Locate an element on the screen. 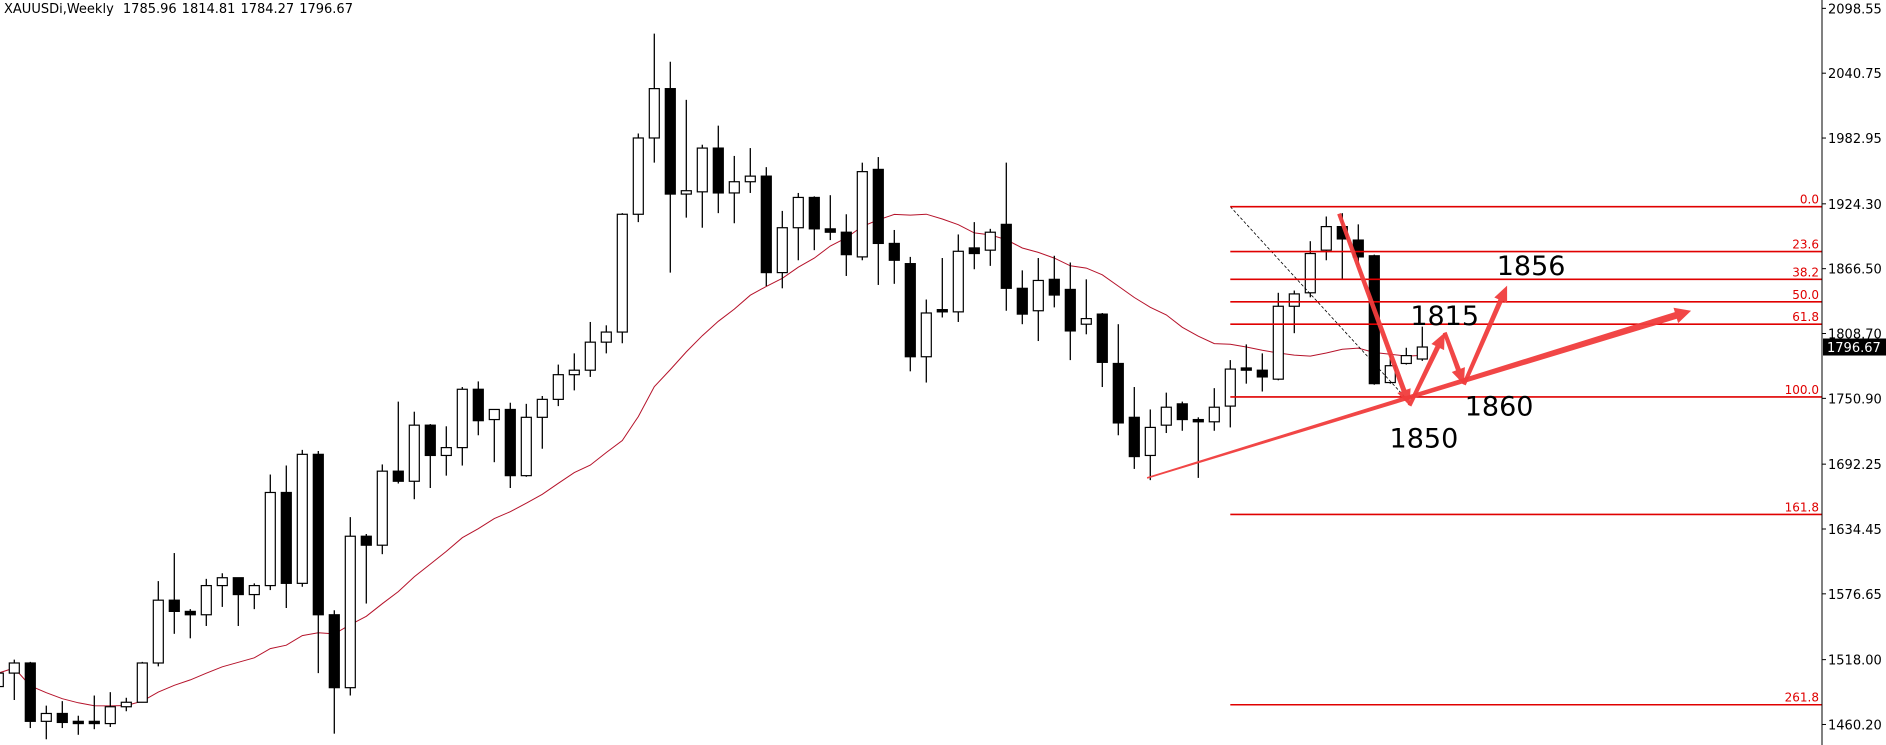 The width and height of the screenshot is (1886, 745). close-value: 1796.67 is located at coordinates (326, 9).